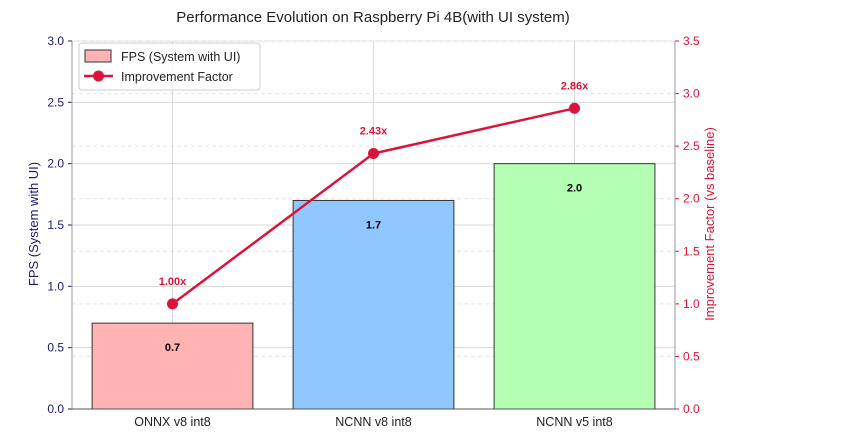  Describe the element at coordinates (98, 56) in the screenshot. I see `legend-bar-swatch` at that location.